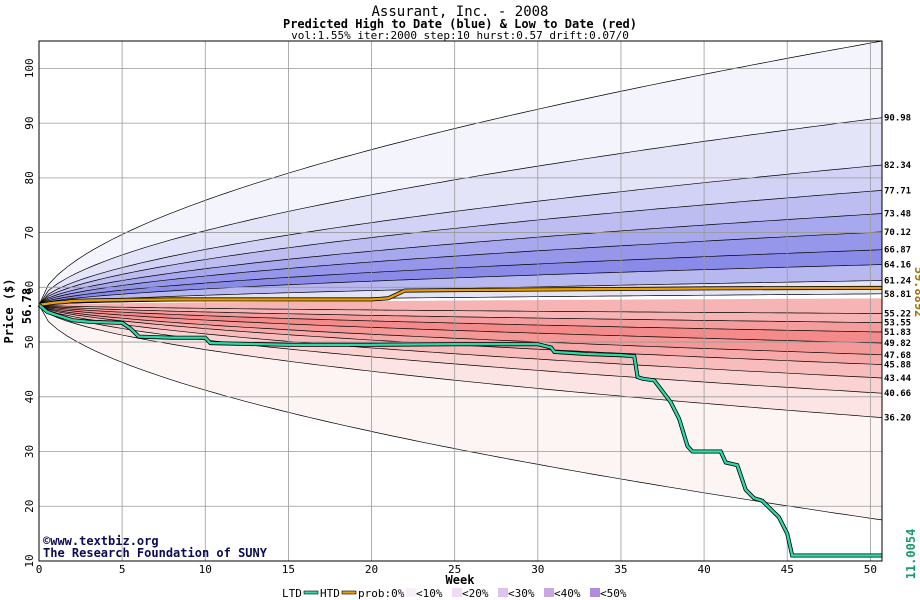 This screenshot has width=920, height=600. Describe the element at coordinates (311, 592) in the screenshot. I see `legend-ltd-swatch` at that location.